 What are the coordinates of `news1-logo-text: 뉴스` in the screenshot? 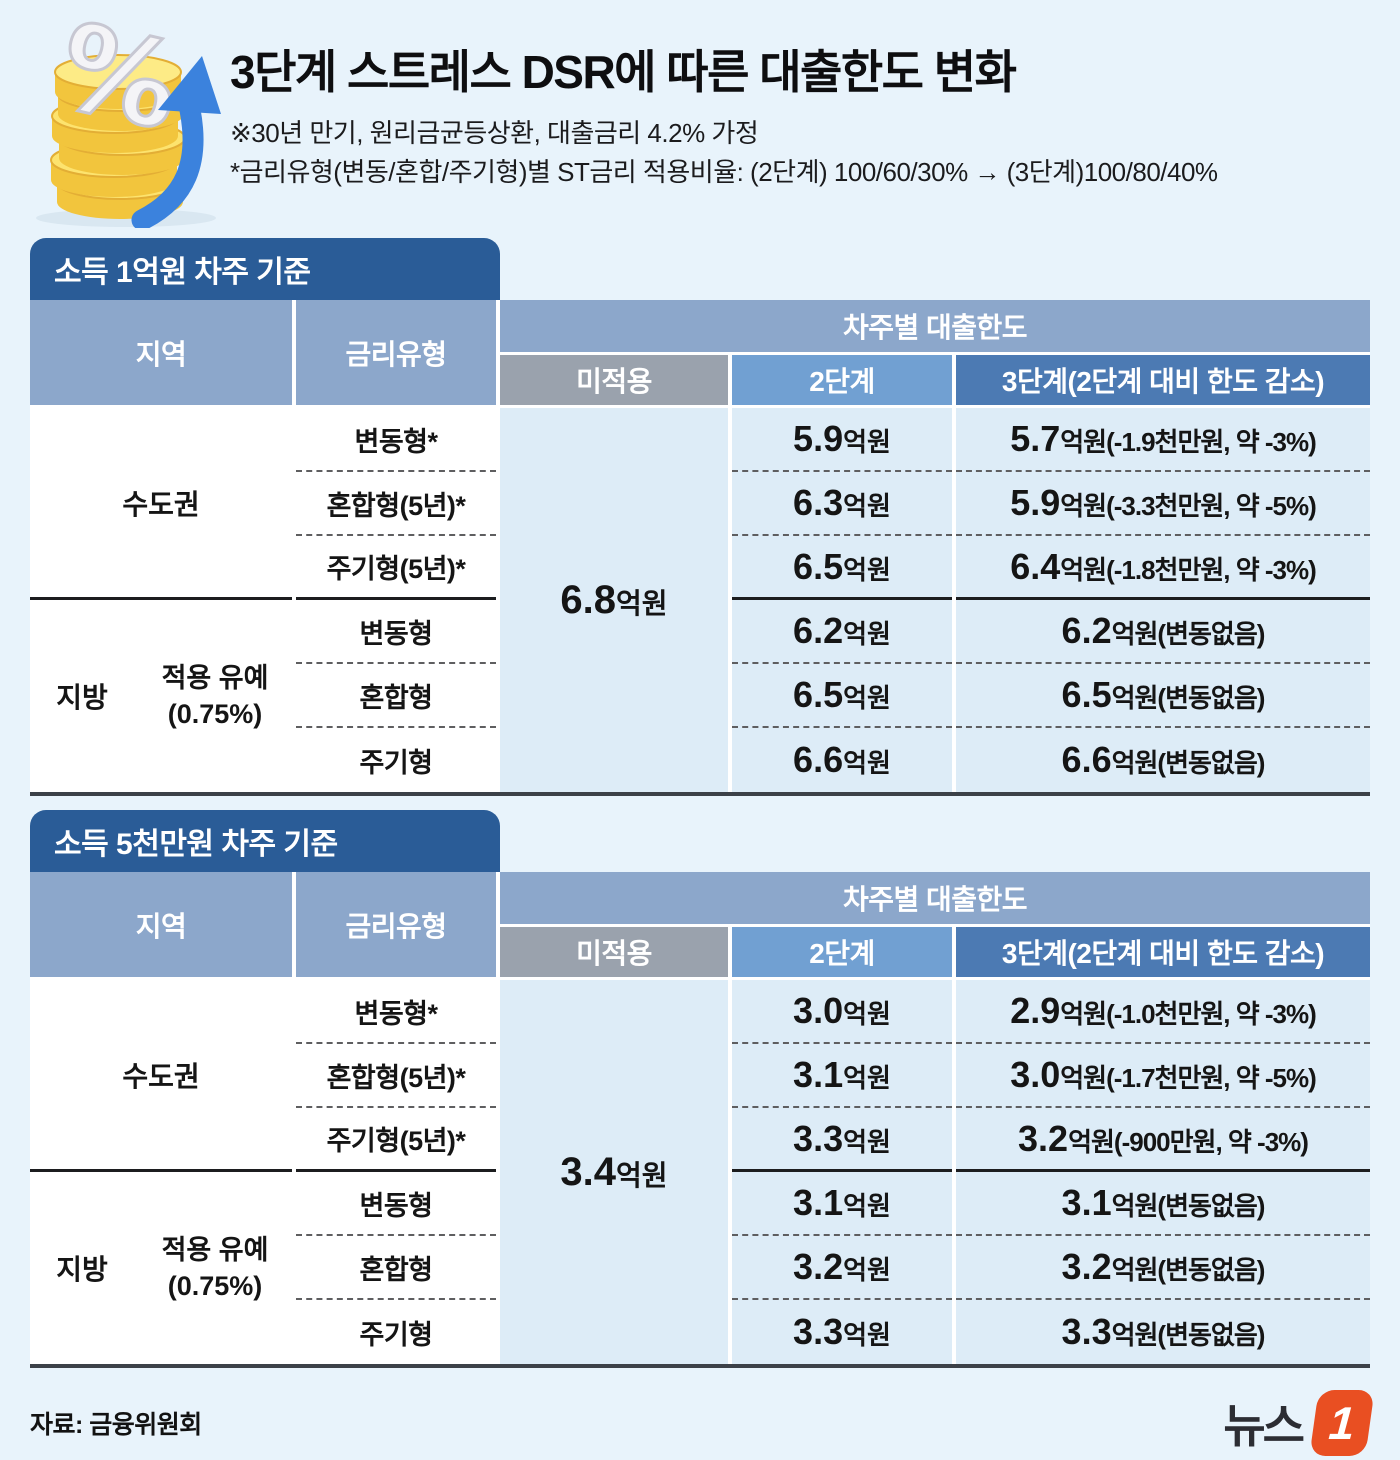 It's located at (1264, 1426).